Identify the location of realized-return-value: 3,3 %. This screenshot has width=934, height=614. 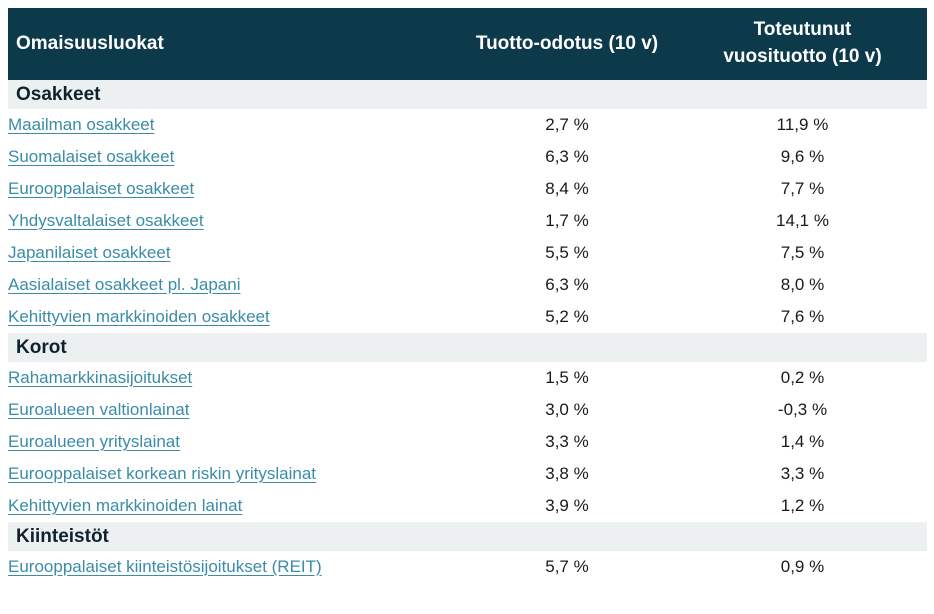
(802, 473).